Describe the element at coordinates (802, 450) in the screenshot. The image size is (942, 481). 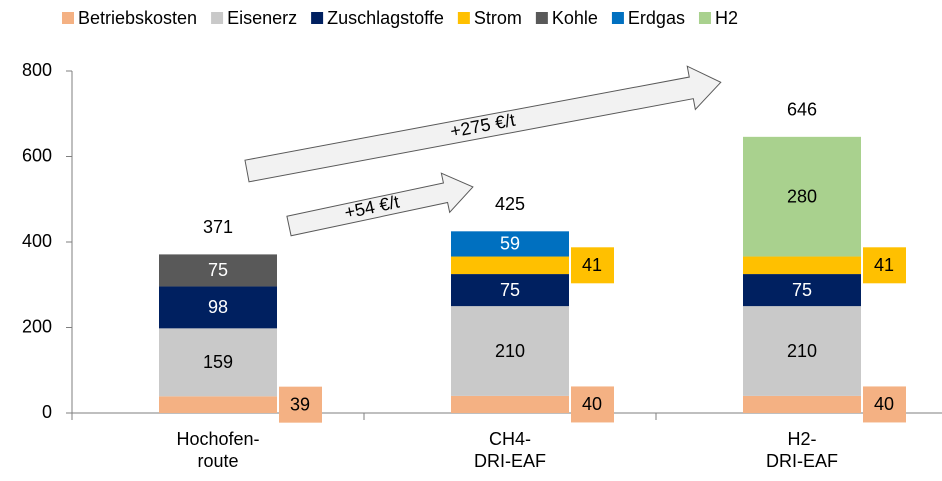
I see `x-tick-label: H2- DRI-EAF` at that location.